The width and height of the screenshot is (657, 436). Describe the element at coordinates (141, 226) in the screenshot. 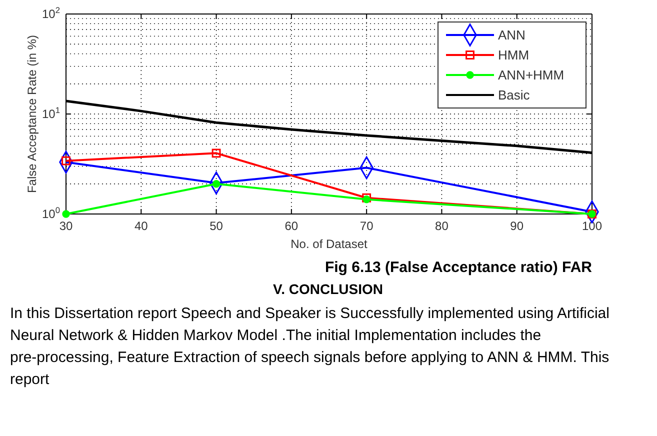

I see `x-tick-label: 40` at that location.